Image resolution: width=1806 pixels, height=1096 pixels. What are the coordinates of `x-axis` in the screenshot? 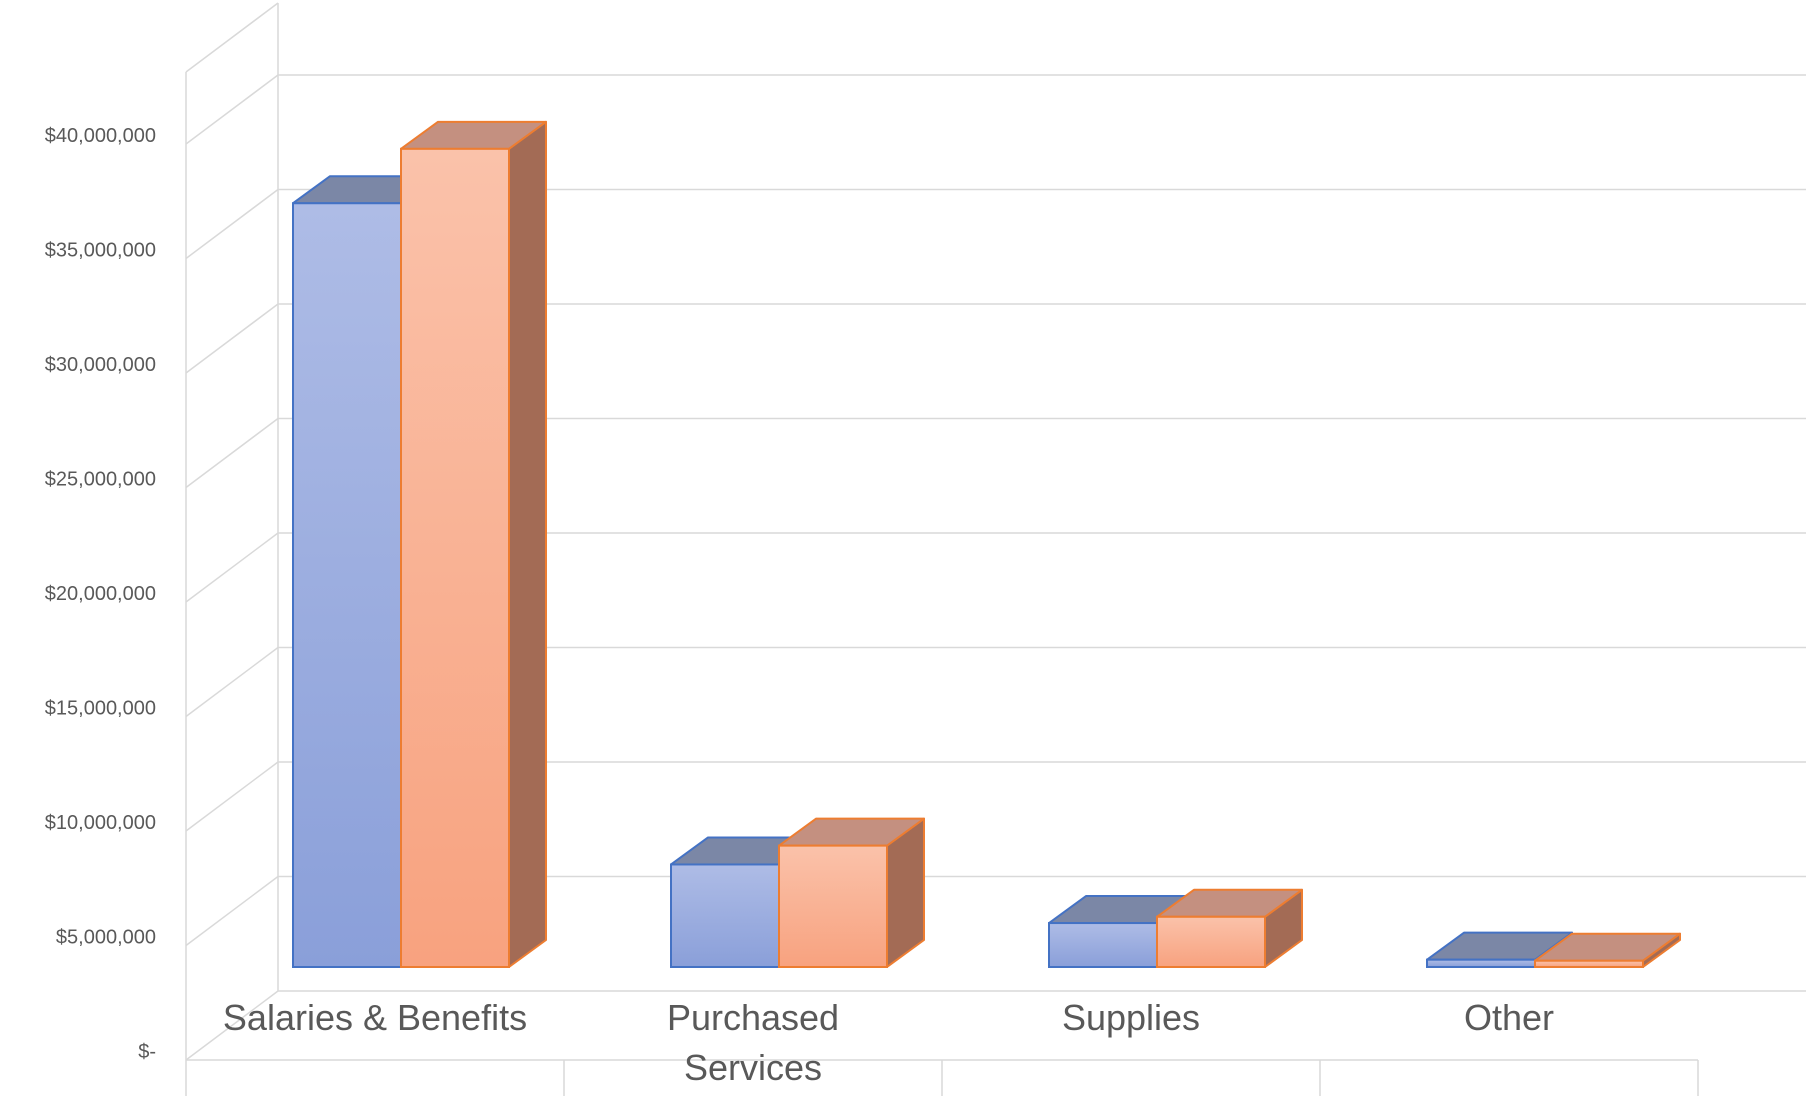 It's located at (942, 1077).